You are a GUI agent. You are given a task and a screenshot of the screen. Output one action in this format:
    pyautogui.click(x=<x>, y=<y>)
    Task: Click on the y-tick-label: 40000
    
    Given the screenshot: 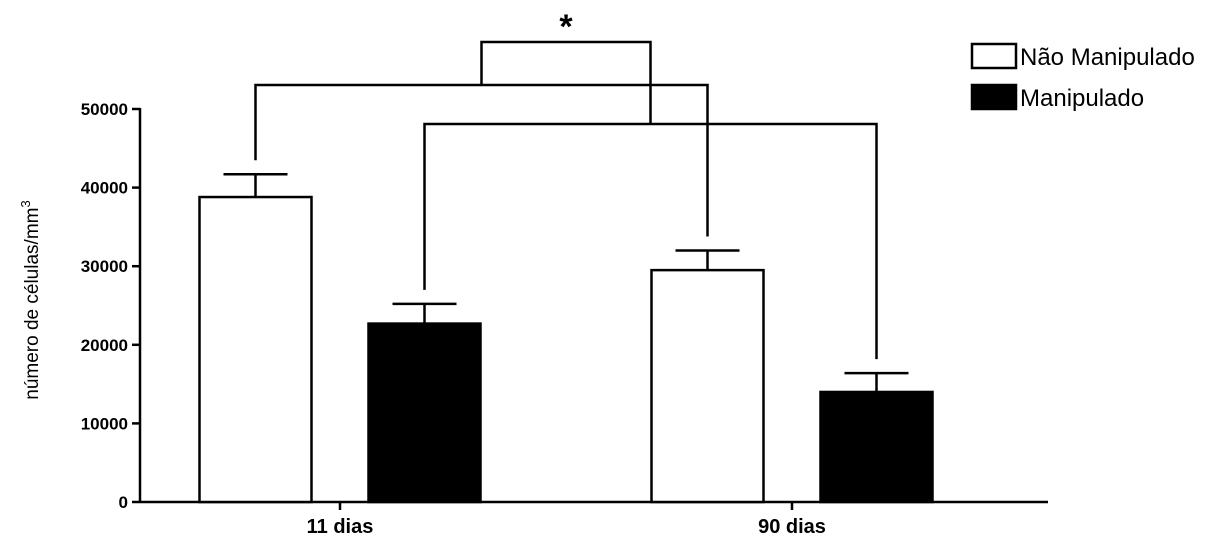 What is the action you would take?
    pyautogui.click(x=104, y=188)
    